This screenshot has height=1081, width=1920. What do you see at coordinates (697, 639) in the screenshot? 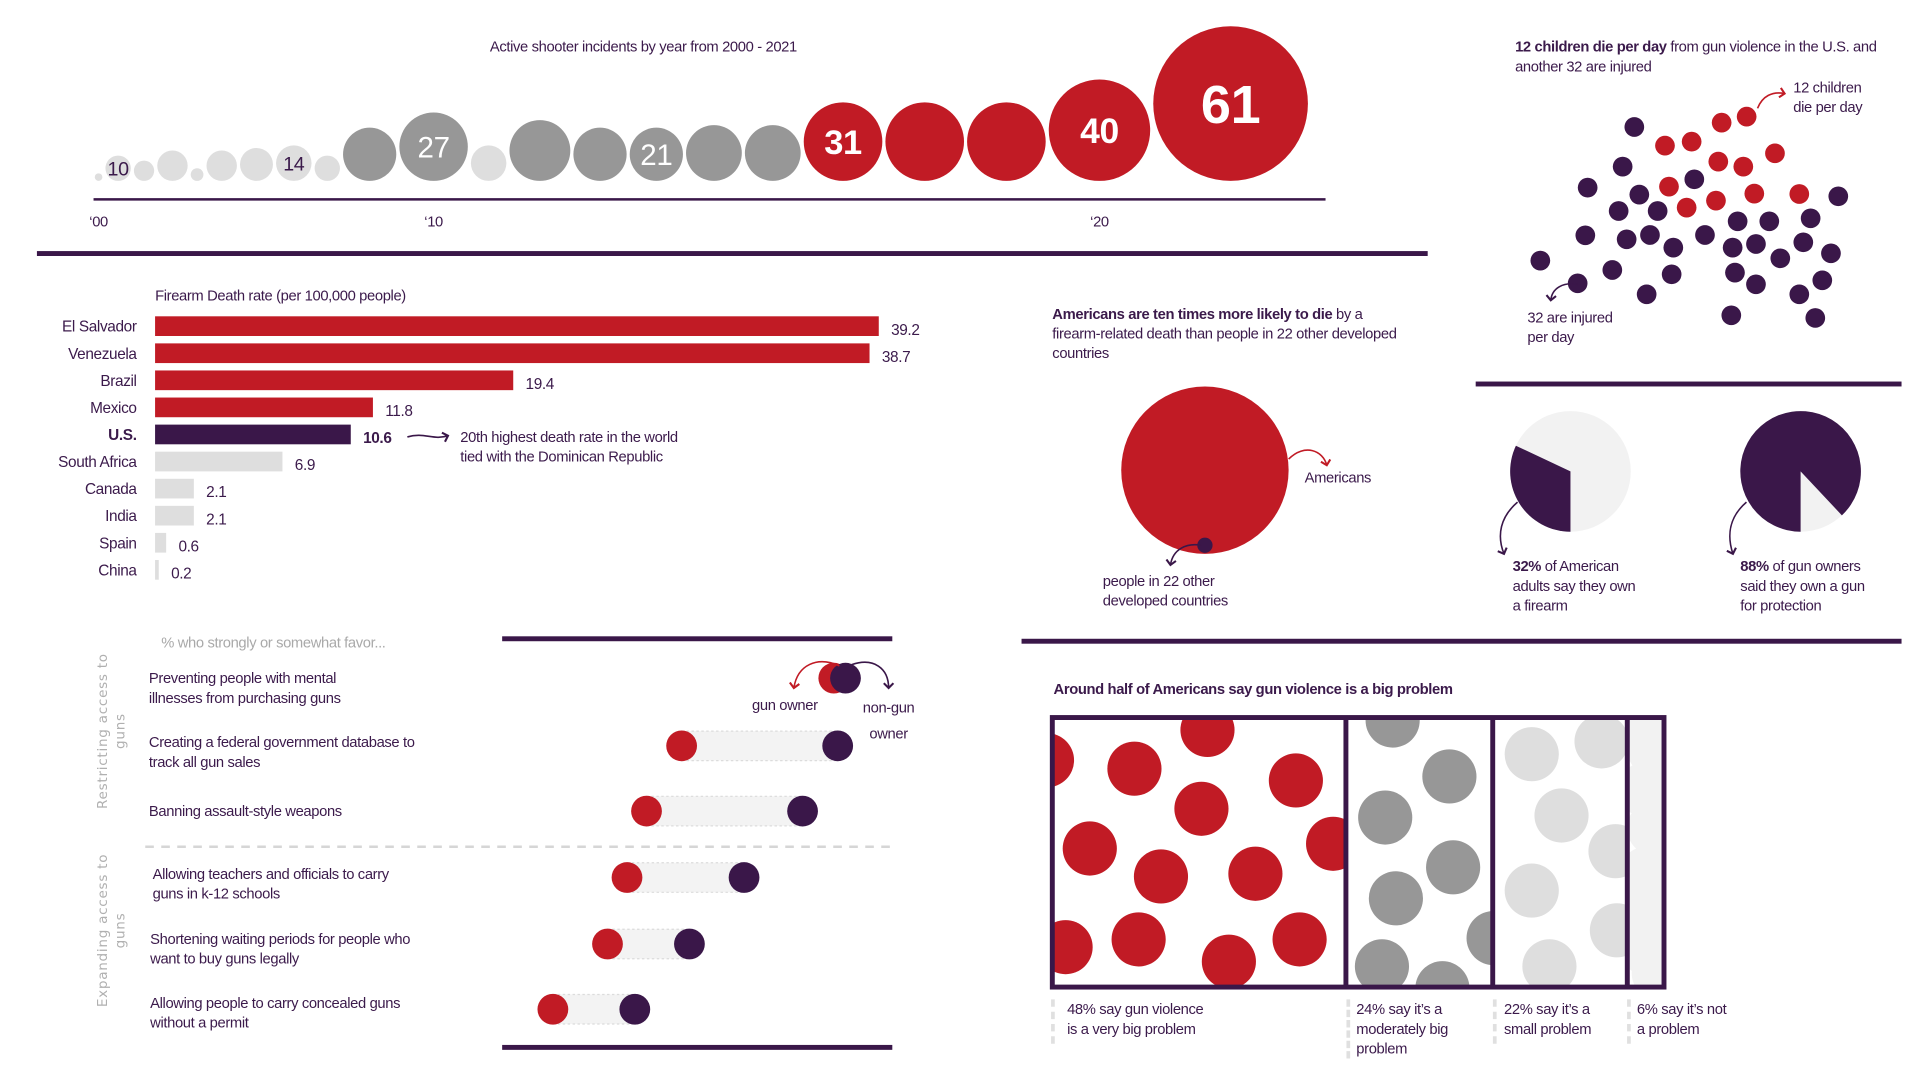
I see `dotplot-top-rule` at bounding box center [697, 639].